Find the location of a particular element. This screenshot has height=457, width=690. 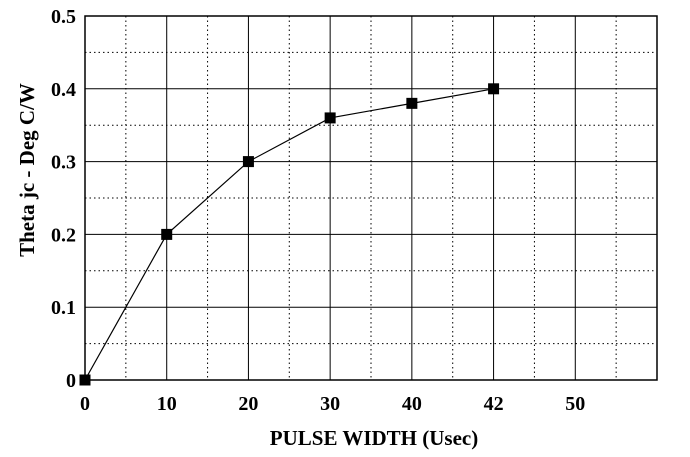

y-tick-label: 0.3 is located at coordinates (63, 163).